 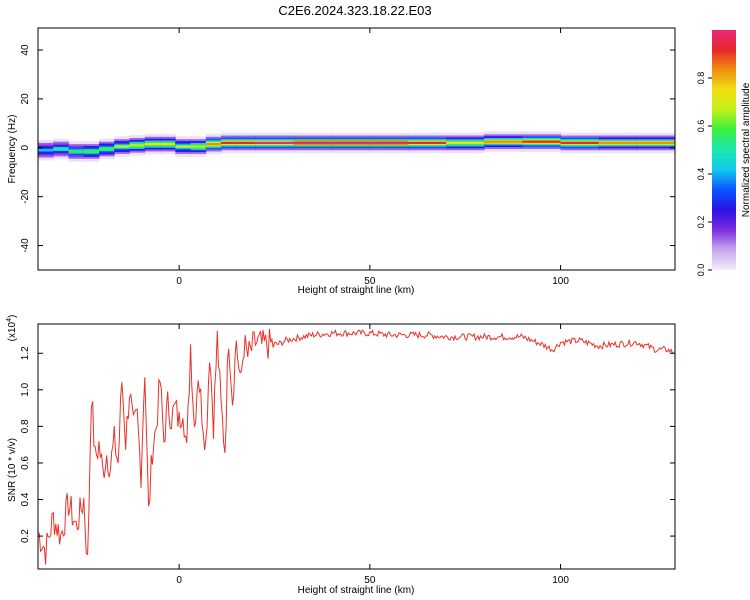 I want to click on colorbar-tick-label: 0.2, so click(x=701, y=222).